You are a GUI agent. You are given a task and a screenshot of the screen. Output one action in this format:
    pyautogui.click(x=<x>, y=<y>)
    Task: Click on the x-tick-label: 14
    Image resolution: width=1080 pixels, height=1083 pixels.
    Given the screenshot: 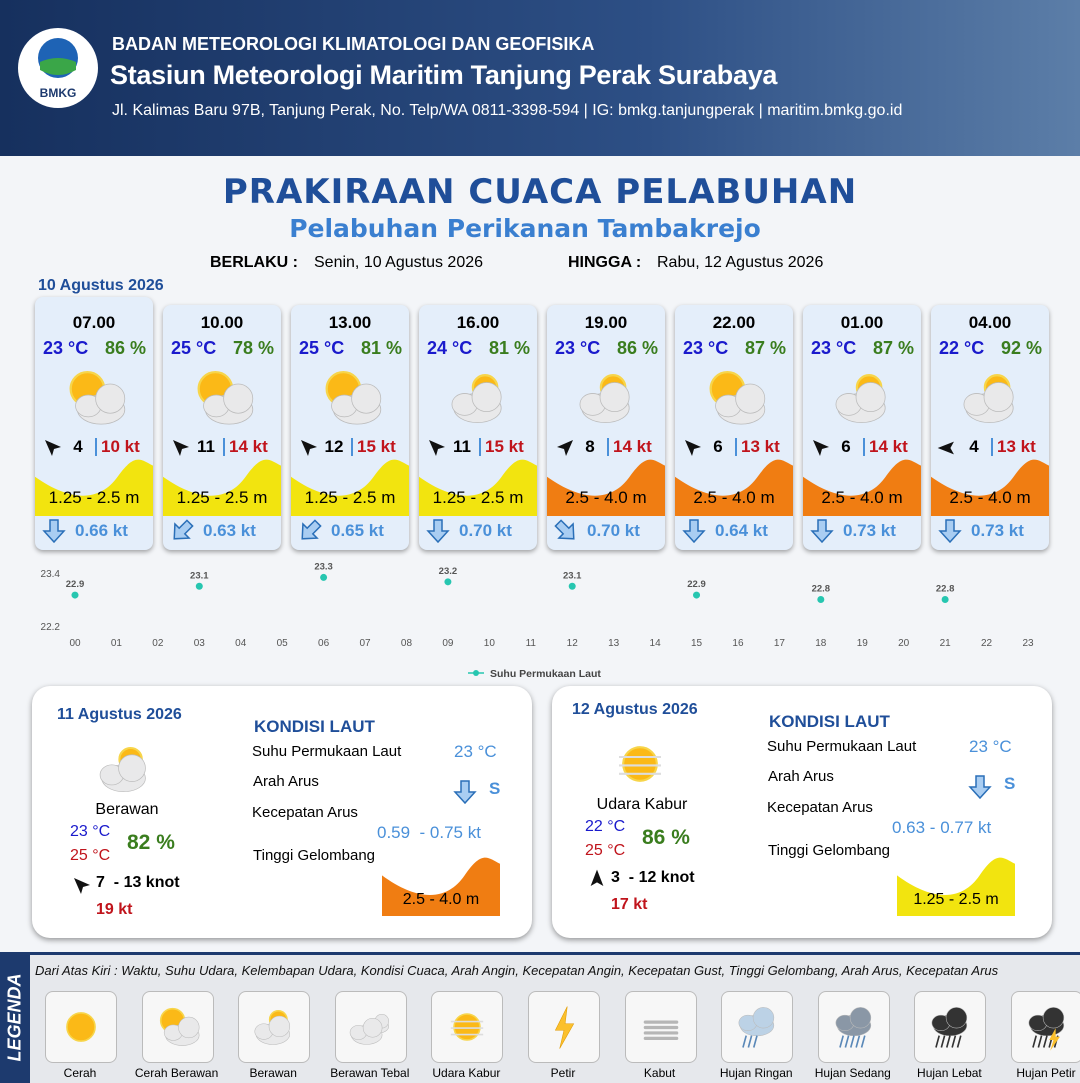 What is the action you would take?
    pyautogui.click(x=656, y=643)
    